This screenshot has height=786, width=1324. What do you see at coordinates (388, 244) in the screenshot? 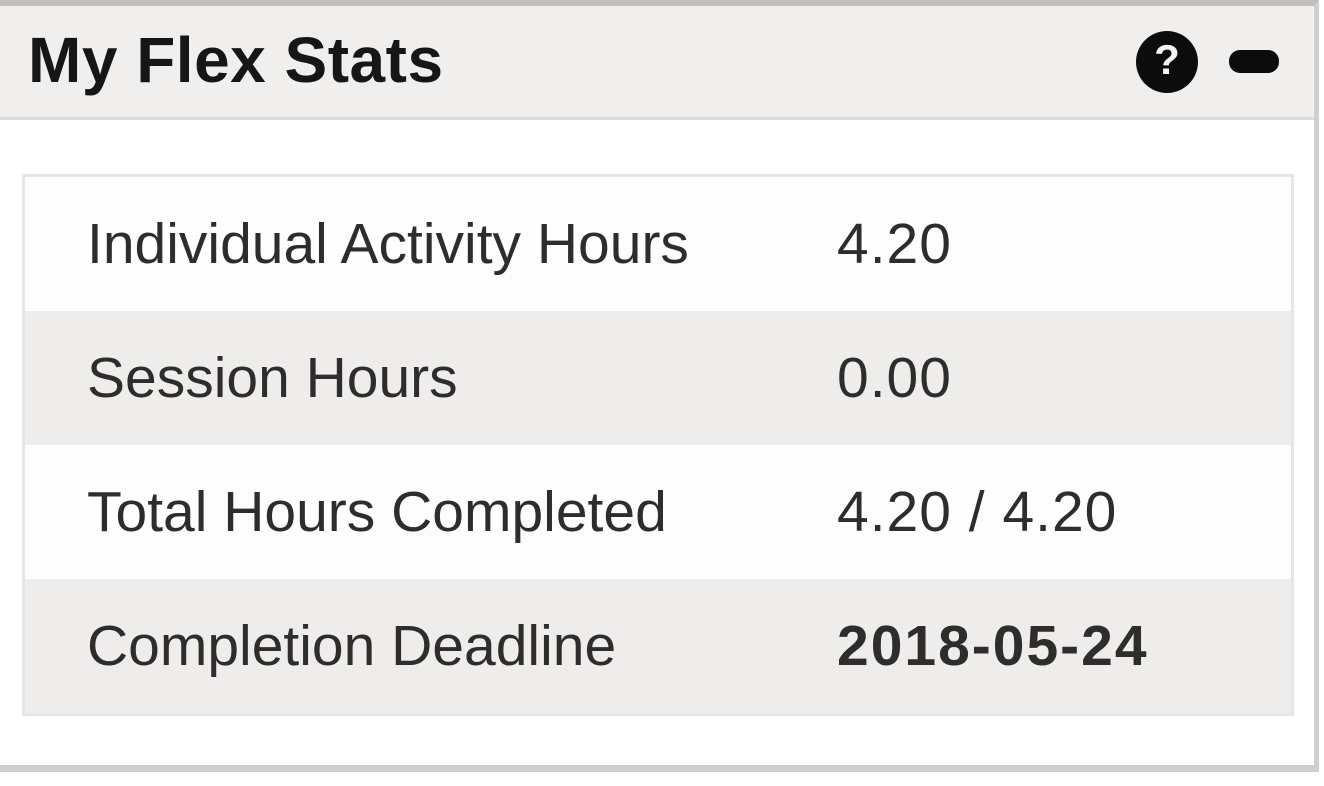
I see `stat-label: Individual Activity Hours` at bounding box center [388, 244].